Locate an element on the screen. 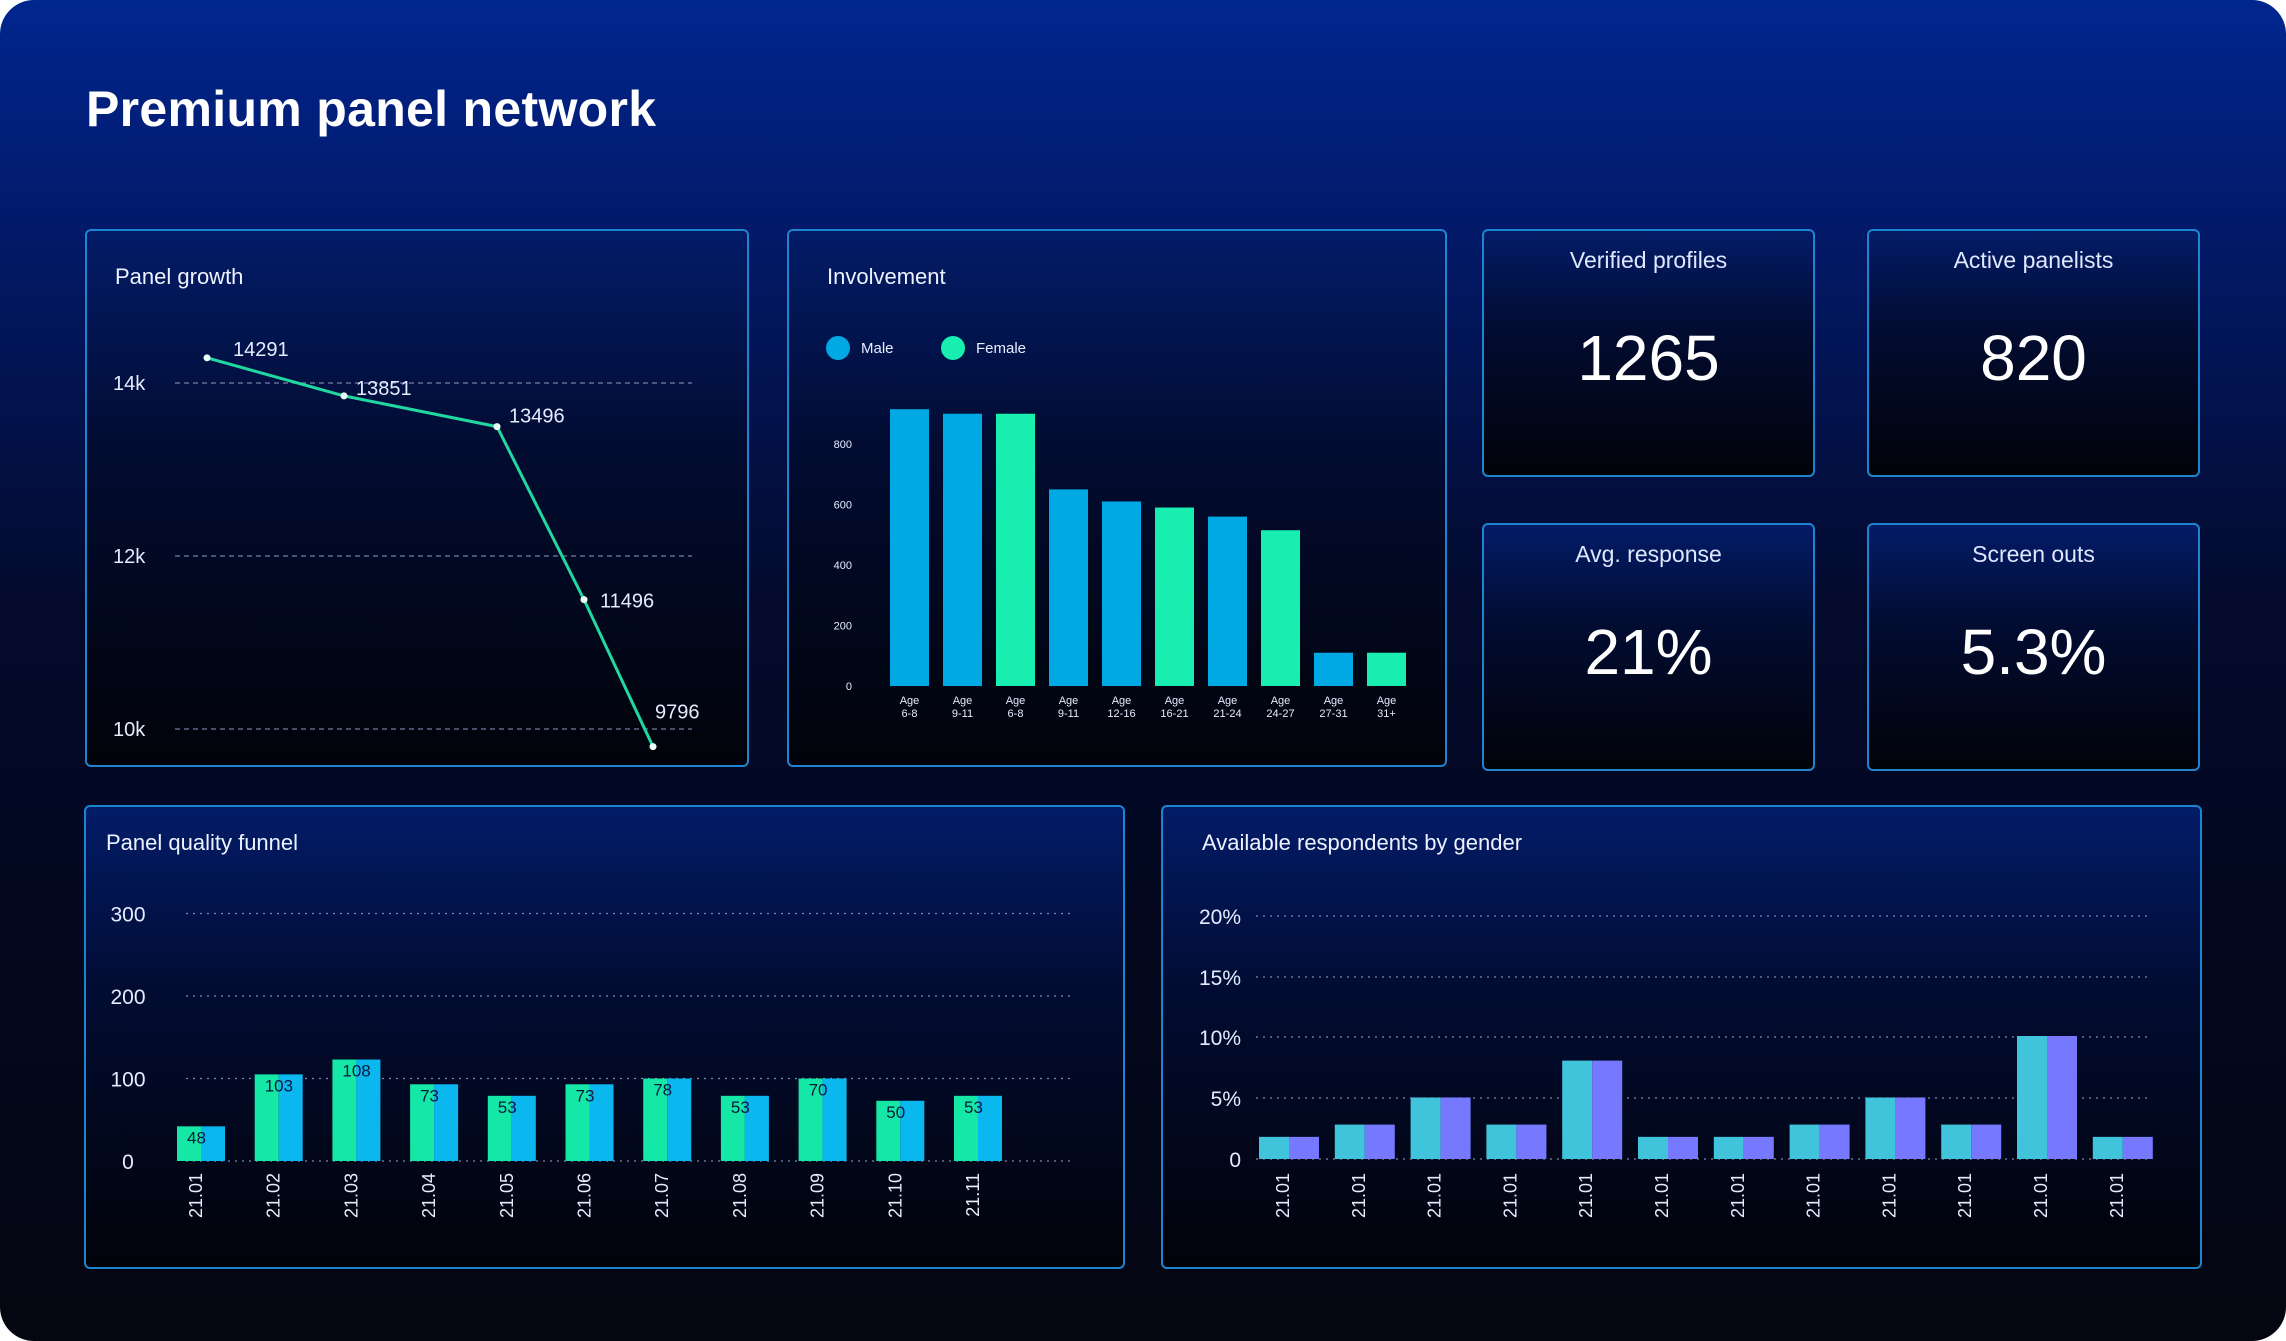  x-tick-label: 16-21 is located at coordinates (1174, 714).